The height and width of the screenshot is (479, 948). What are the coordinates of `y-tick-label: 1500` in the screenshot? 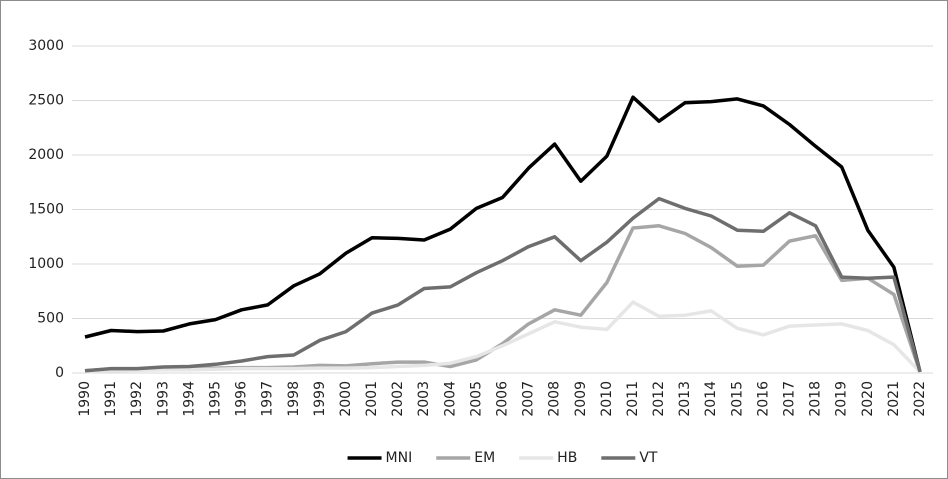 It's located at (46, 210).